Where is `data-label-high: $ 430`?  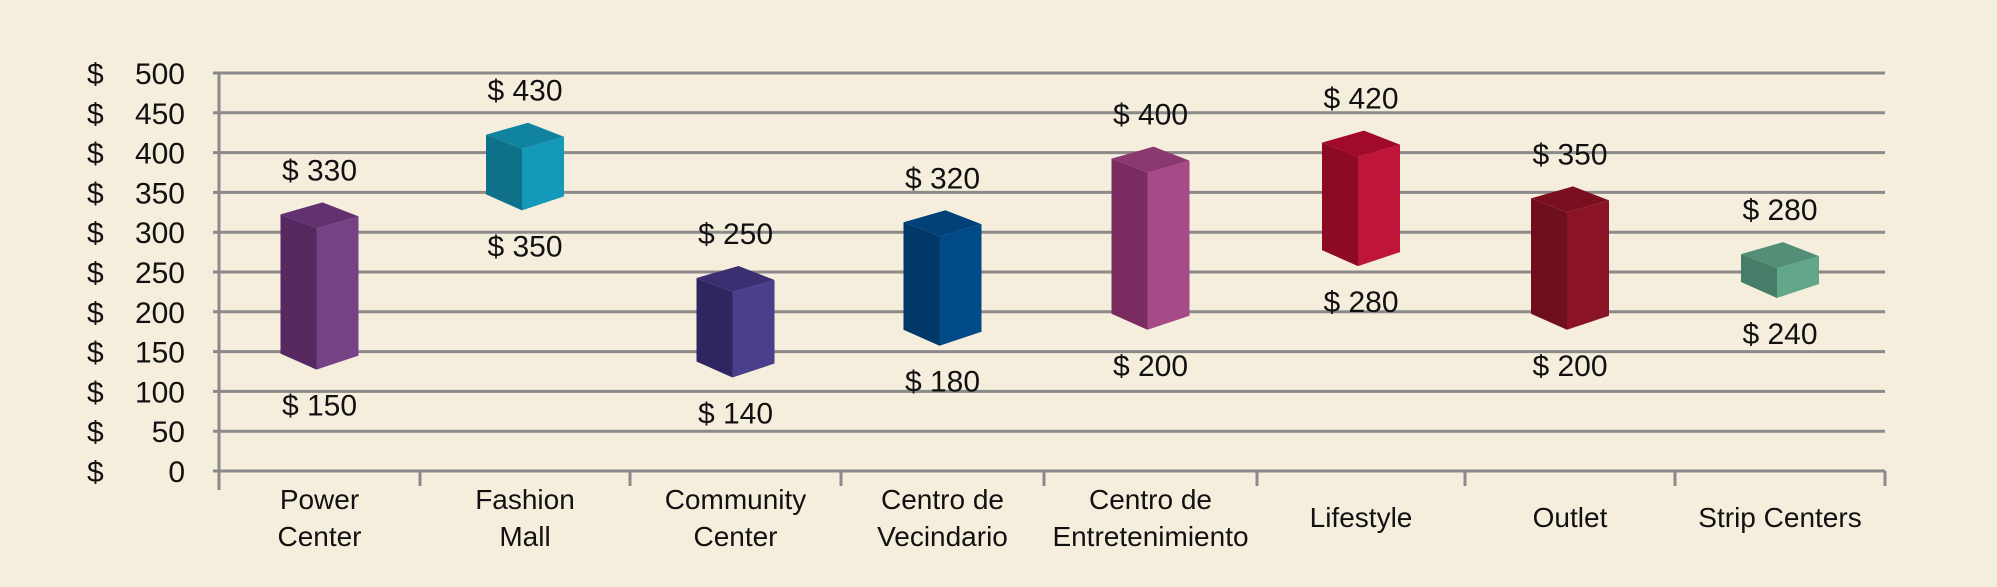
data-label-high: $ 430 is located at coordinates (524, 91).